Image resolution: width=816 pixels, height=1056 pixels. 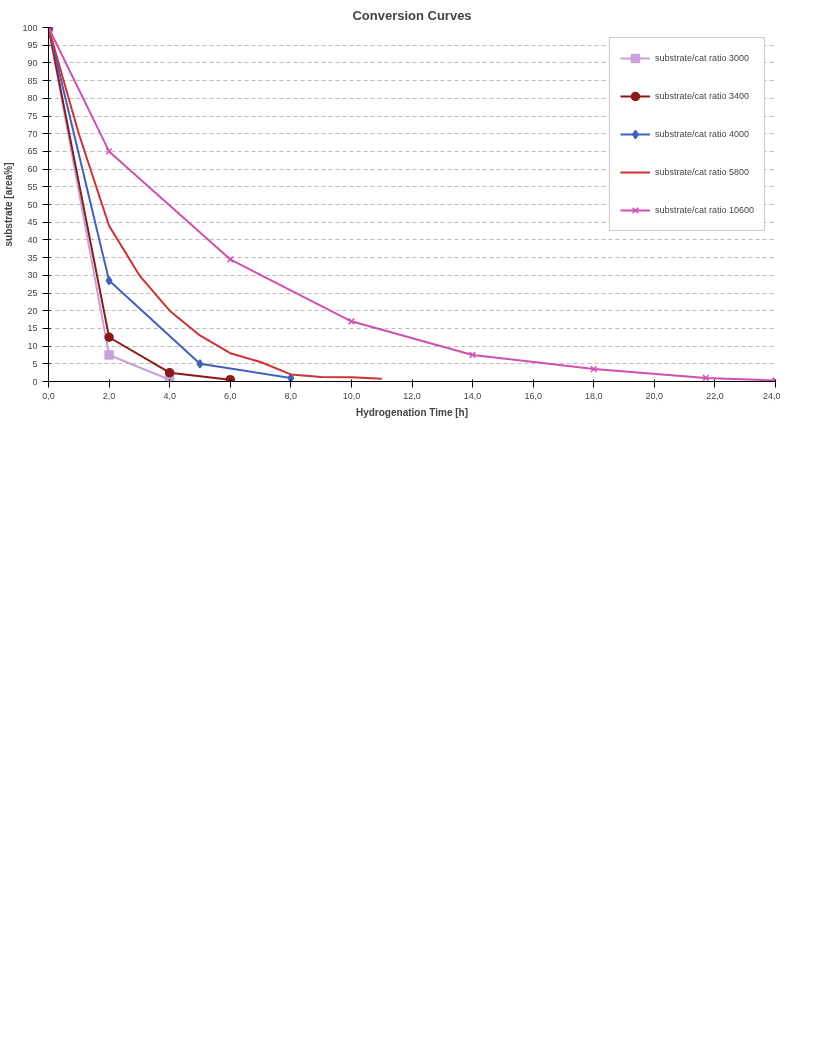 I want to click on y-tick-label: 70, so click(x=32, y=133).